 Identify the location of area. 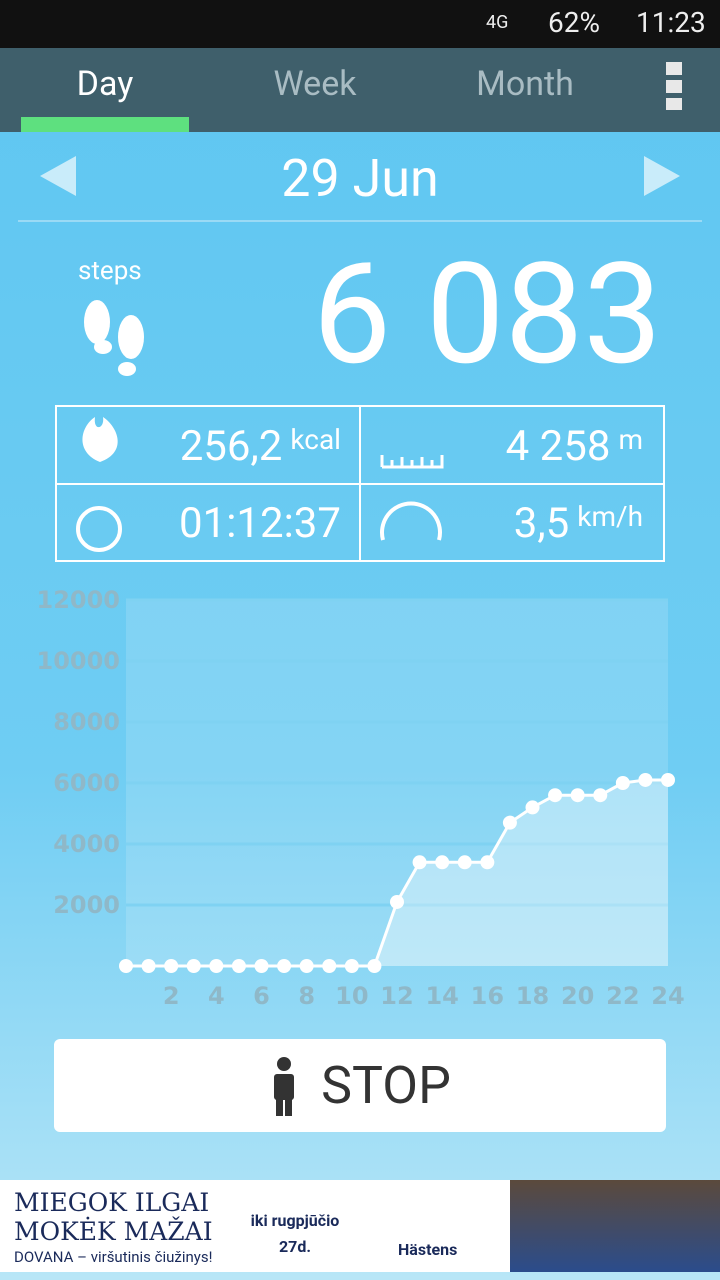
(397, 872).